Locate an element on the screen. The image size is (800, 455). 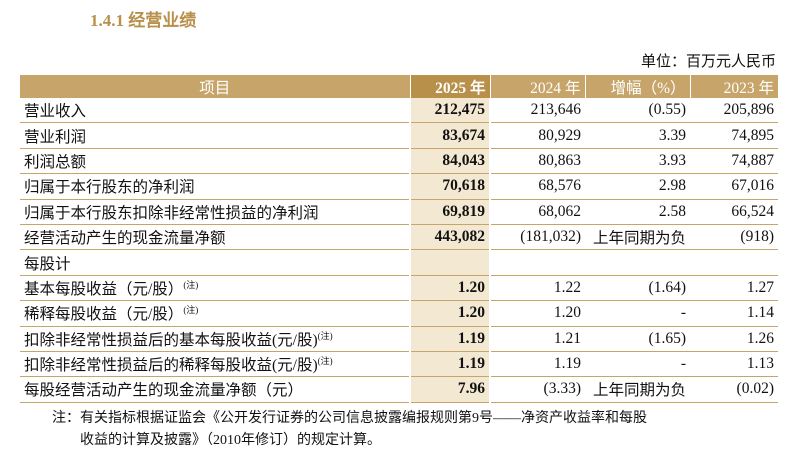
value-cell: 7.96 is located at coordinates (450, 389).